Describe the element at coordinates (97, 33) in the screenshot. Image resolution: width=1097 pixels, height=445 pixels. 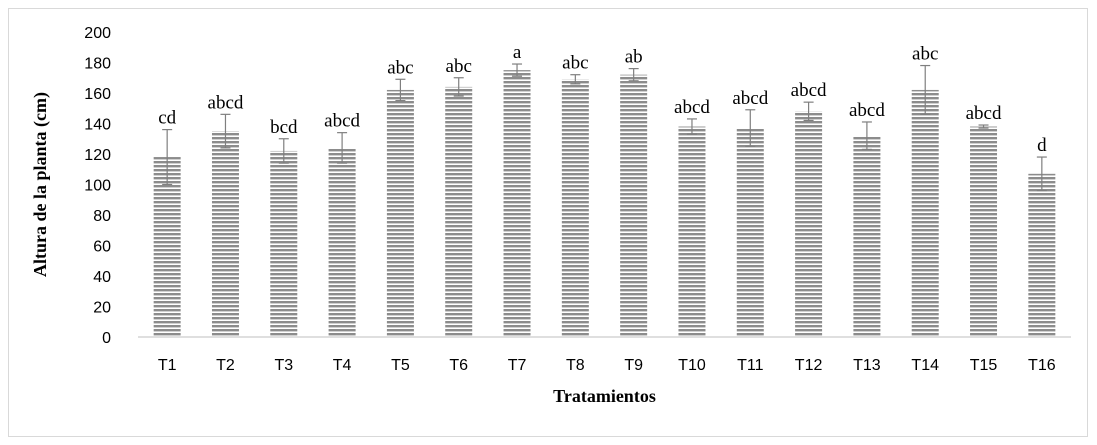
I see `y-tick-label: 200` at that location.